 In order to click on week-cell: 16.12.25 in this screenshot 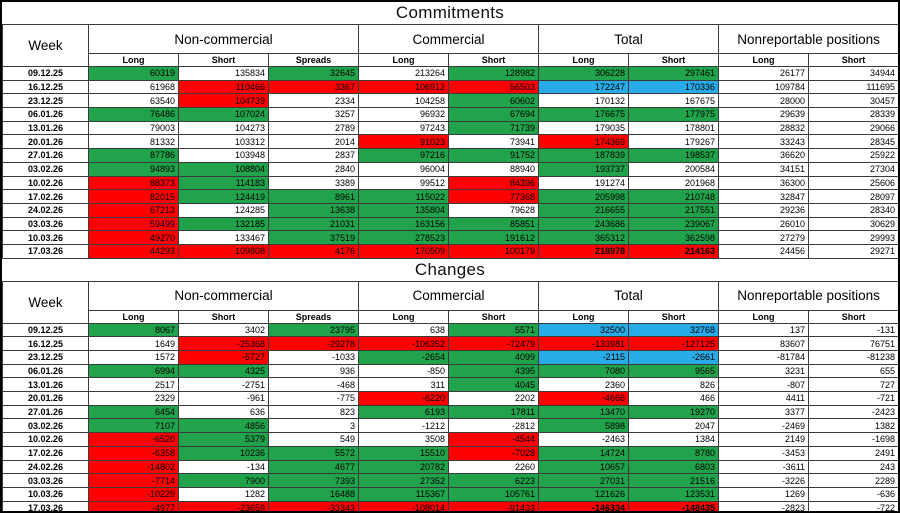, I will do `click(45, 343)`.